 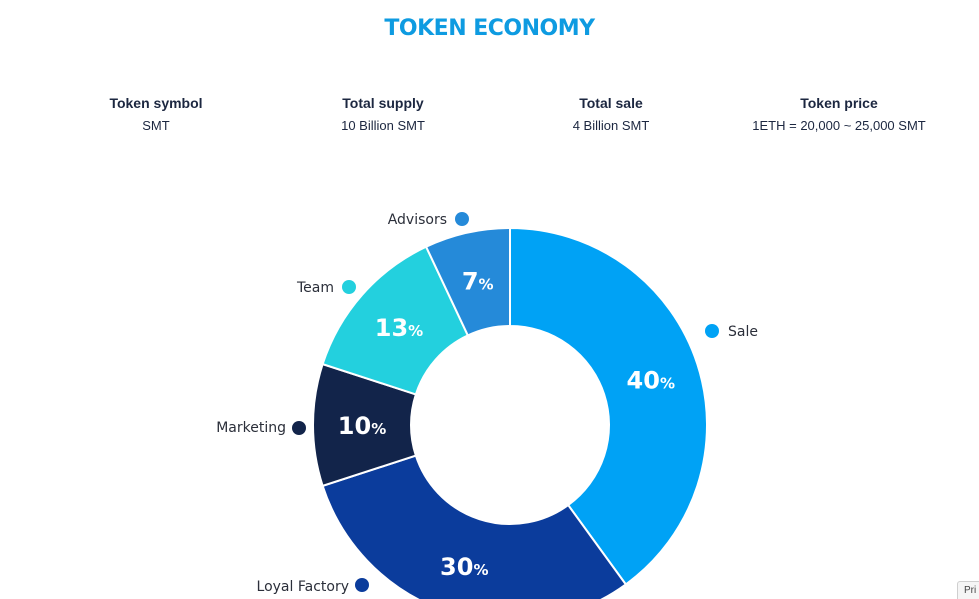 I want to click on donut-slice-advisors, so click(x=467, y=281).